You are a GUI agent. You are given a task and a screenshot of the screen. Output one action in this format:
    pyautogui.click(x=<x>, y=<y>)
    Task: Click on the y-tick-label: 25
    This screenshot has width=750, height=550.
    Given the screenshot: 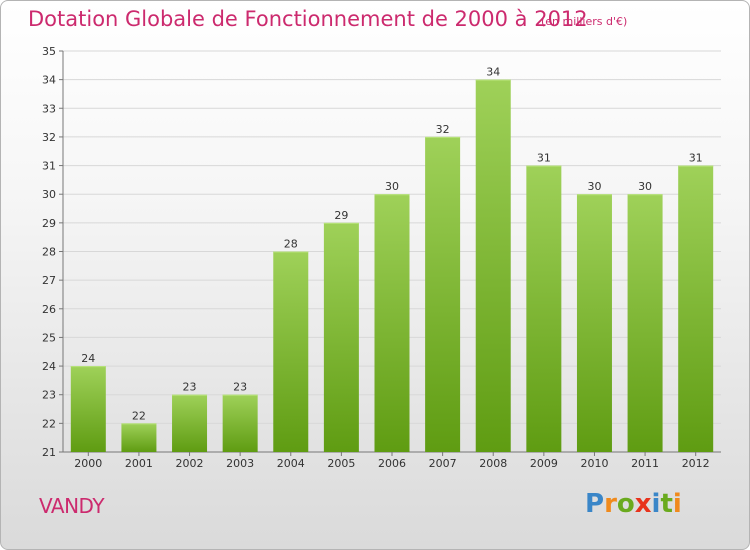 What is the action you would take?
    pyautogui.click(x=49, y=337)
    